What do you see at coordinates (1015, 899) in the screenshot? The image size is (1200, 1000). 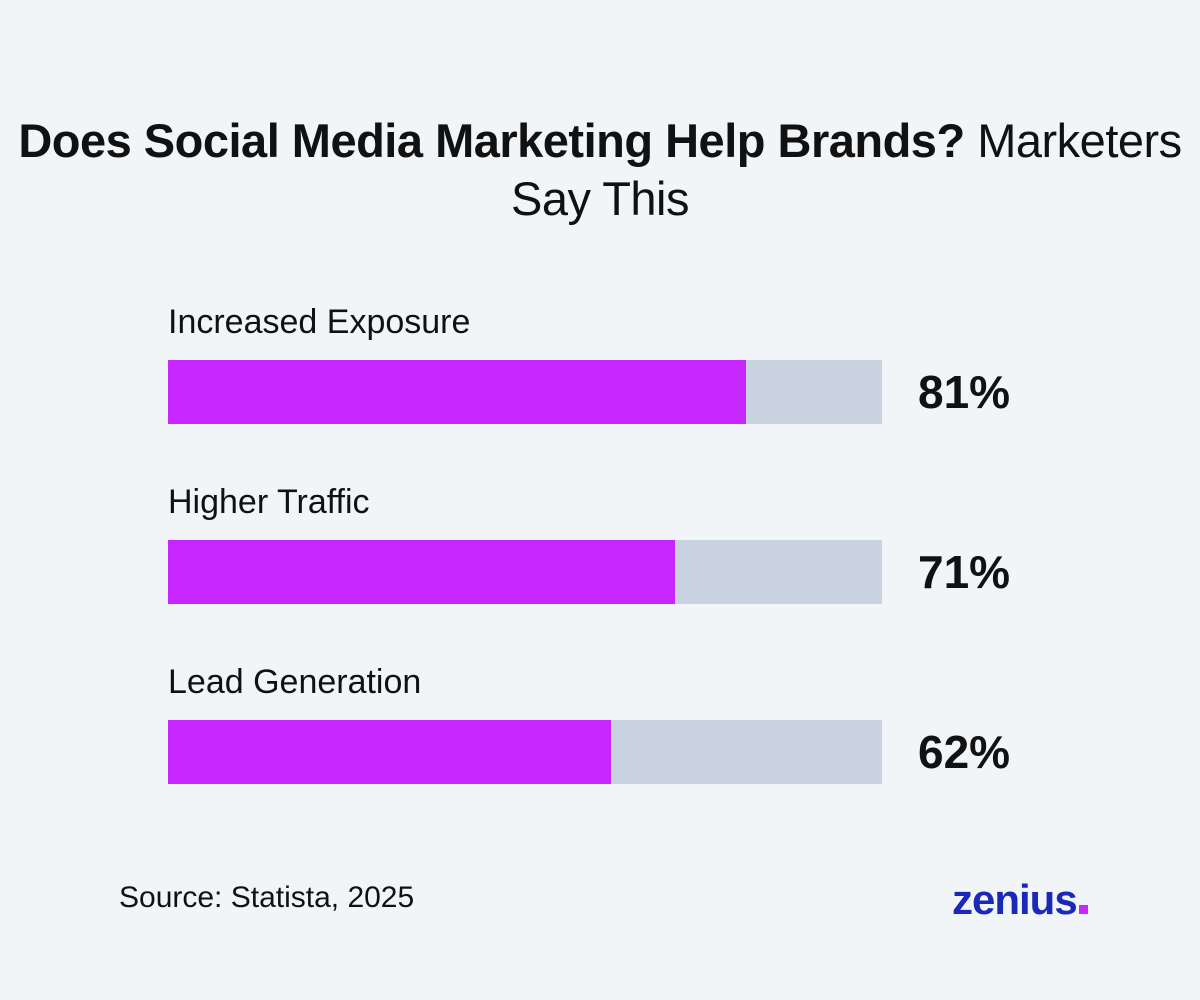 I see `logo-text: zenius` at bounding box center [1015, 899].